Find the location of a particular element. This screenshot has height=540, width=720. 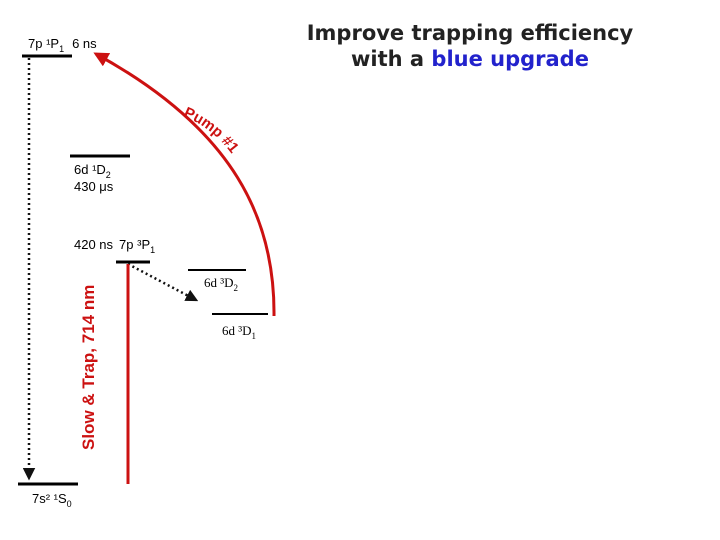

title-line-2-prefix: with a is located at coordinates (391, 59).